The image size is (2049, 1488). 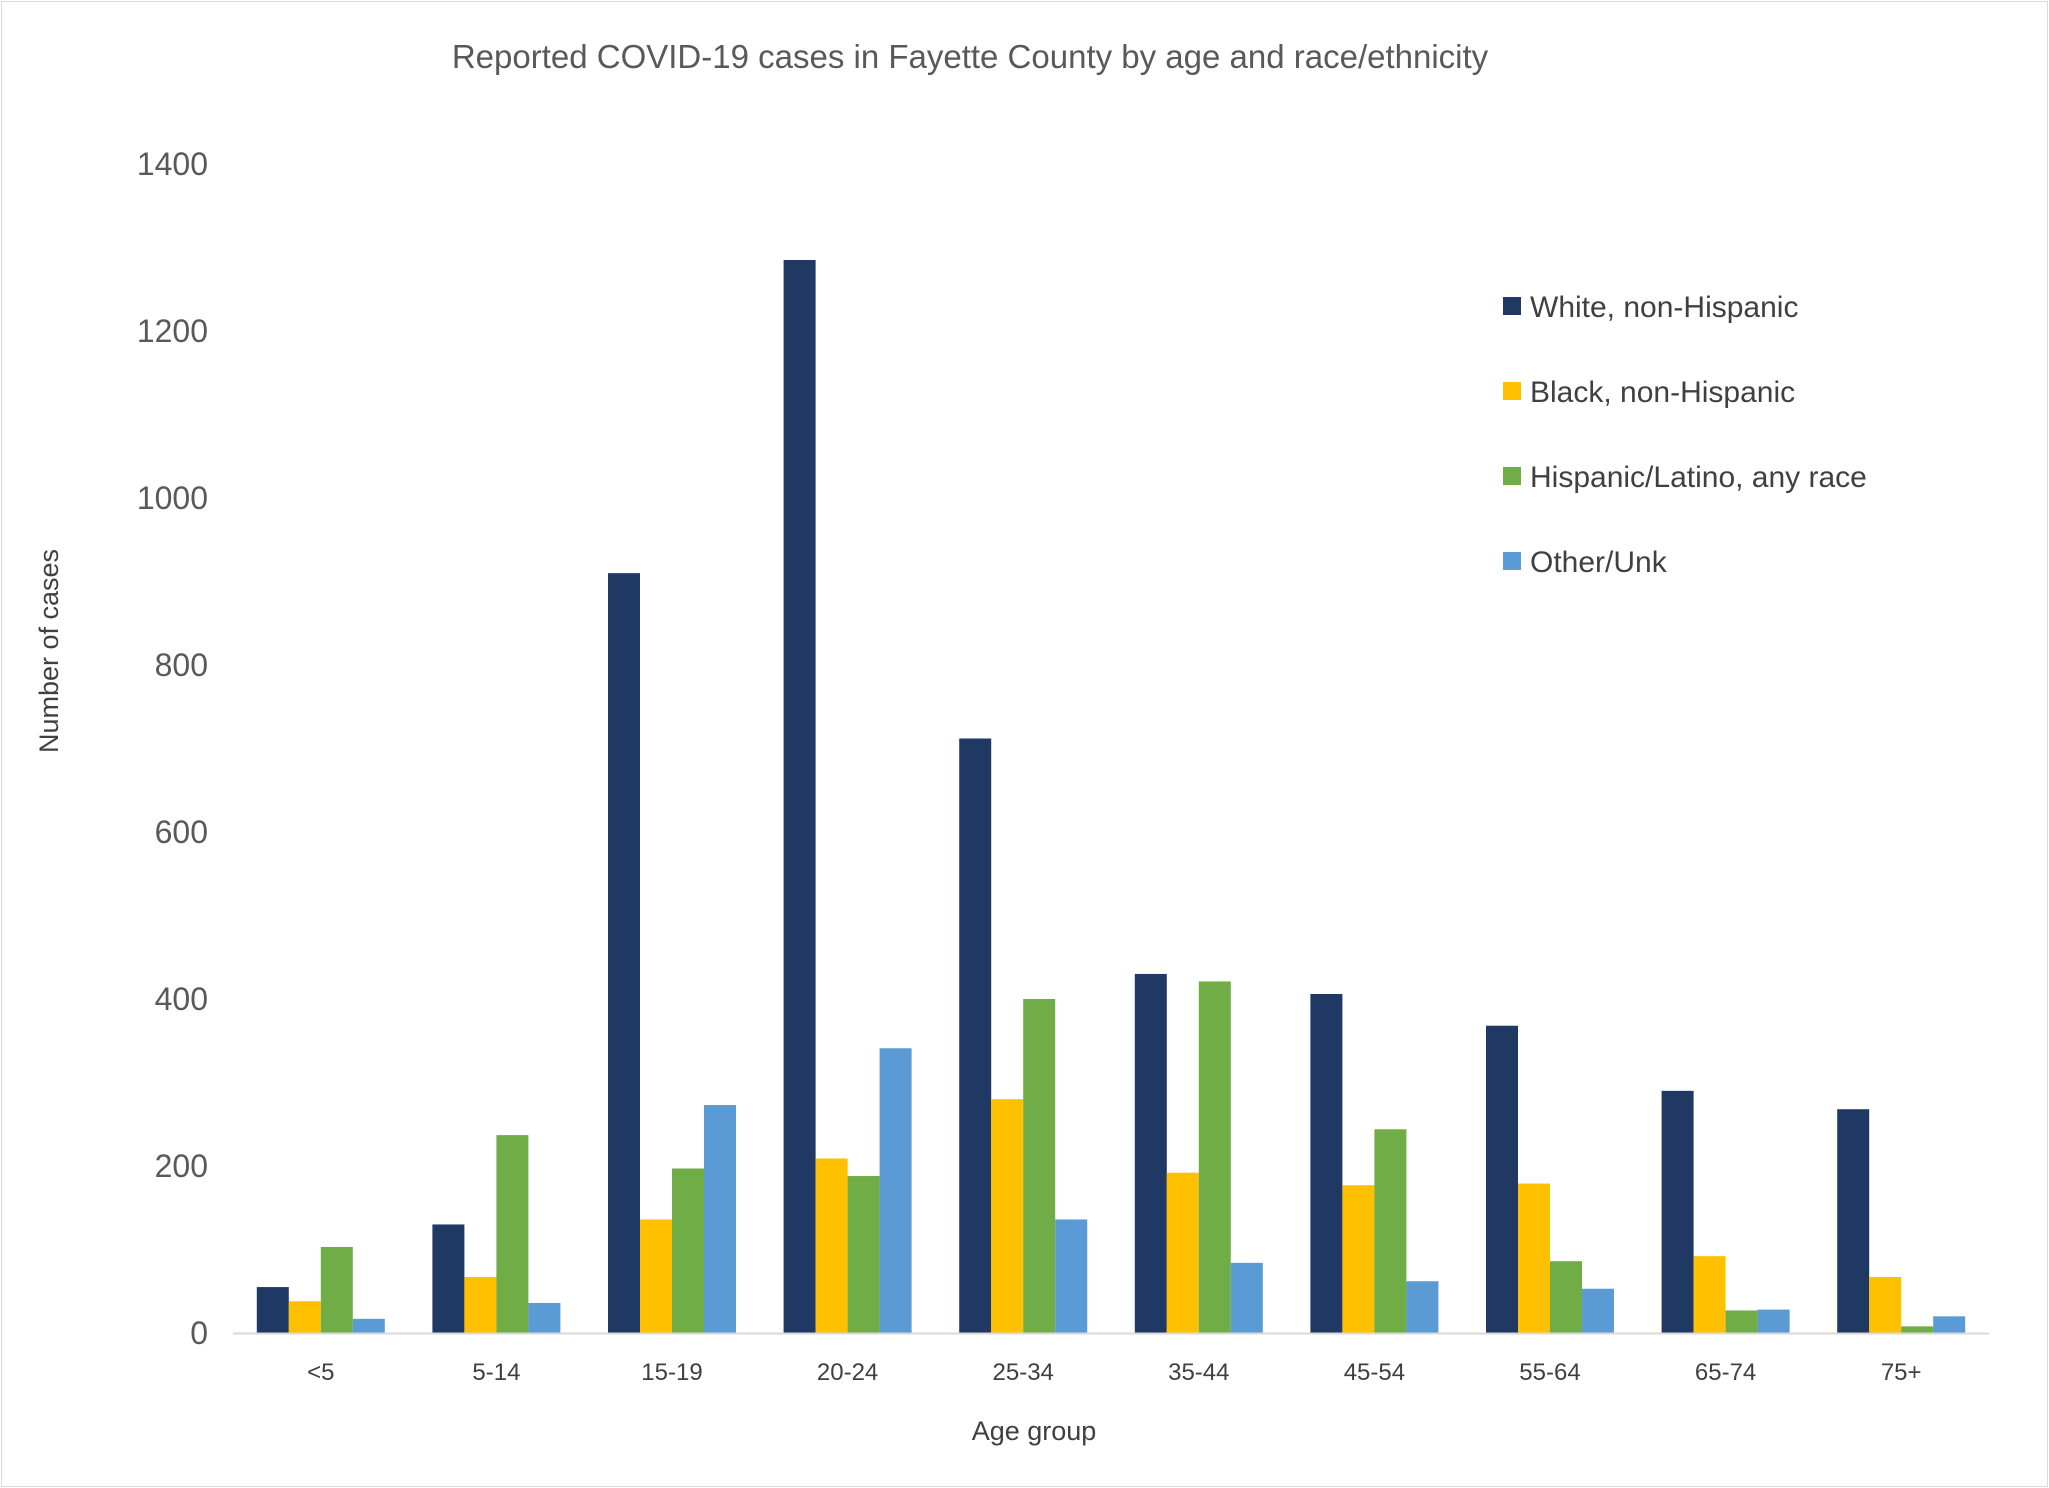 What do you see at coordinates (199, 1333) in the screenshot?
I see `y-tick-label: 0` at bounding box center [199, 1333].